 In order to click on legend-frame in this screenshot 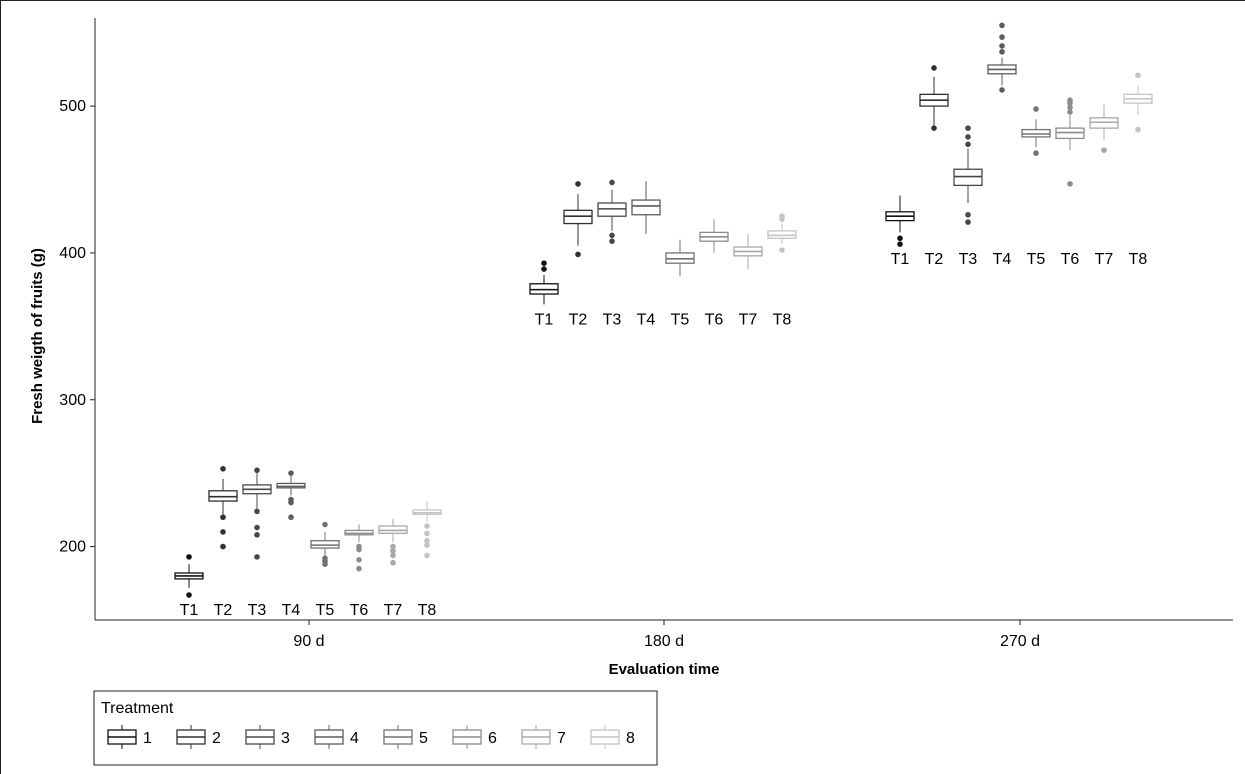, I will do `click(375, 728)`.